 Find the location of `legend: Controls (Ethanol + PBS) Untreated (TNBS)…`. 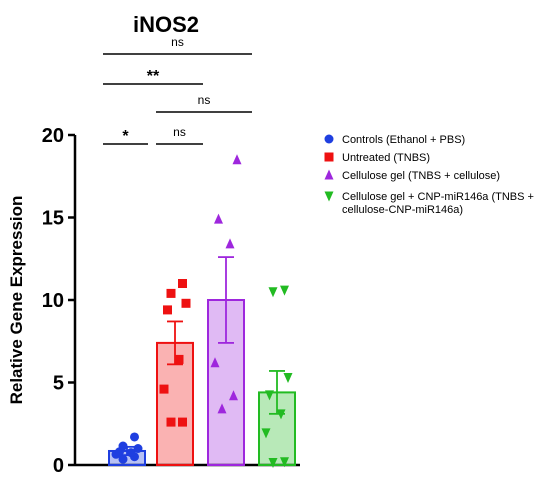

legend: Controls (Ethanol + PBS) Untreated (TNBS)… is located at coordinates (429, 175).